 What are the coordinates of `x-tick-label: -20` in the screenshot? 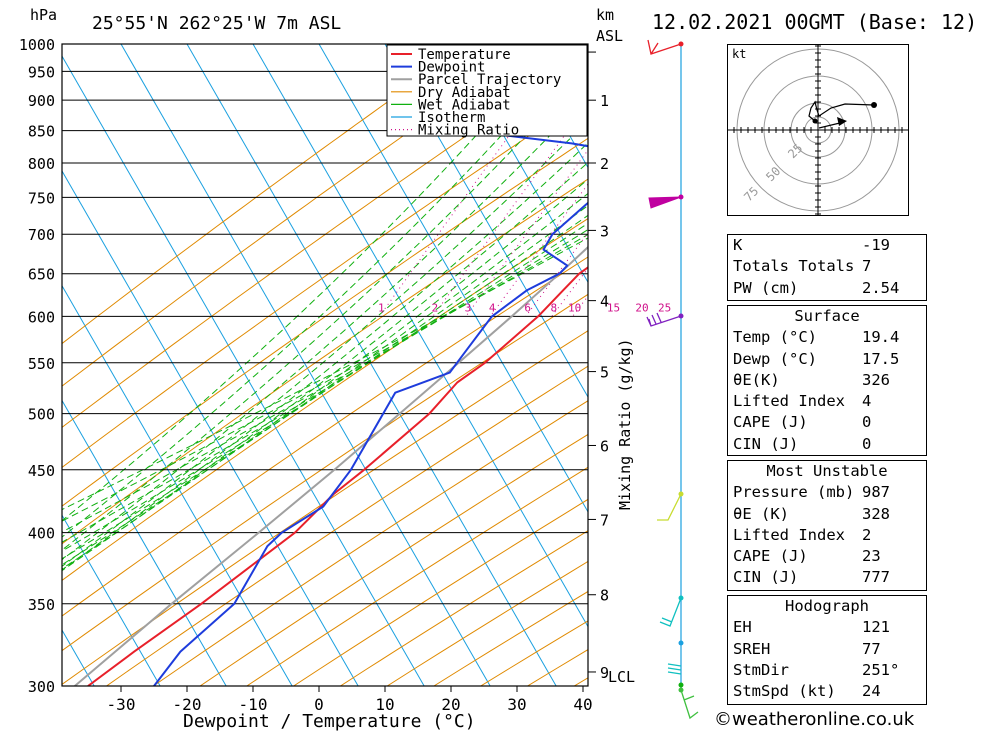 It's located at (187, 704).